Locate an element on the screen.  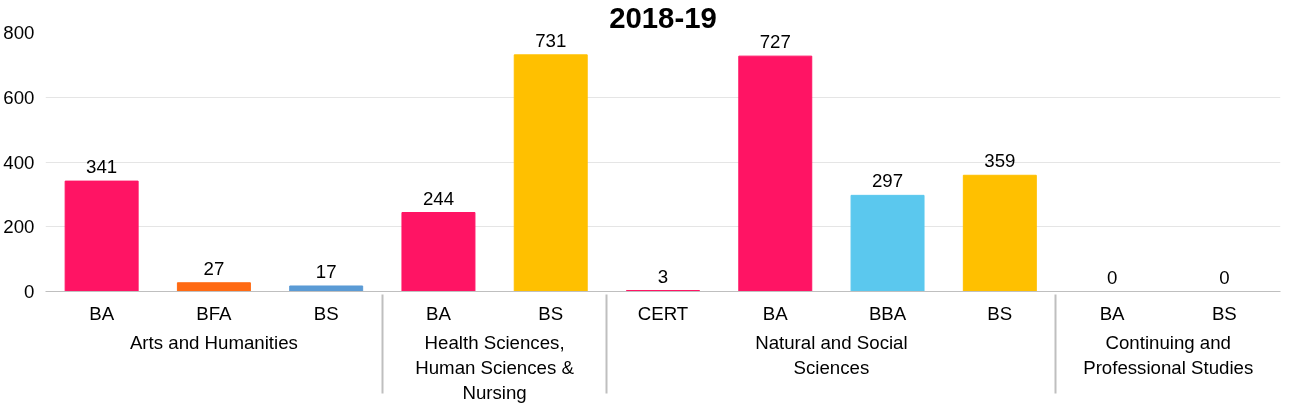
x-tick-label: BBA is located at coordinates (887, 313).